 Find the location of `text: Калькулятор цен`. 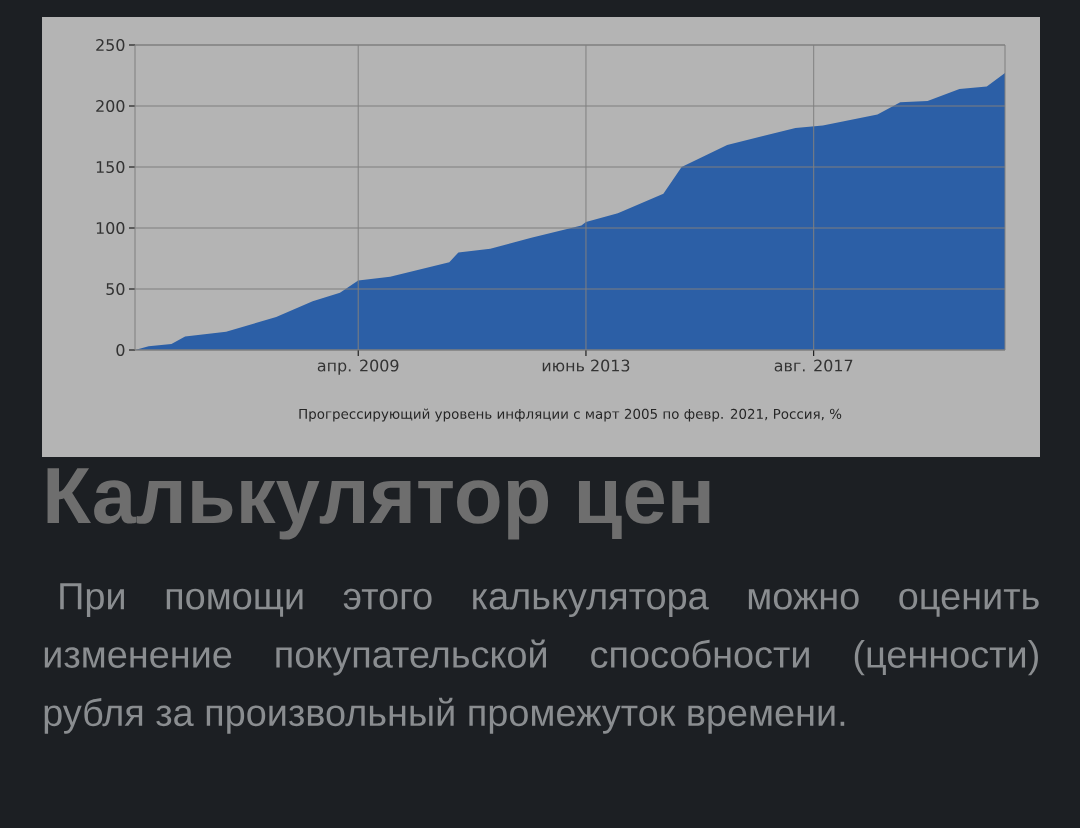

text: Калькулятор цен is located at coordinates (378, 504).